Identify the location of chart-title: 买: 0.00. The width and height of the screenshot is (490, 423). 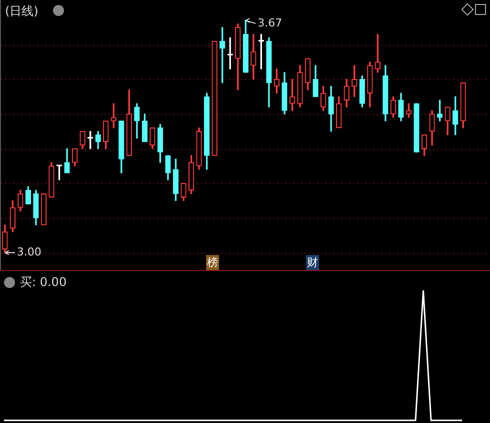
(43, 282).